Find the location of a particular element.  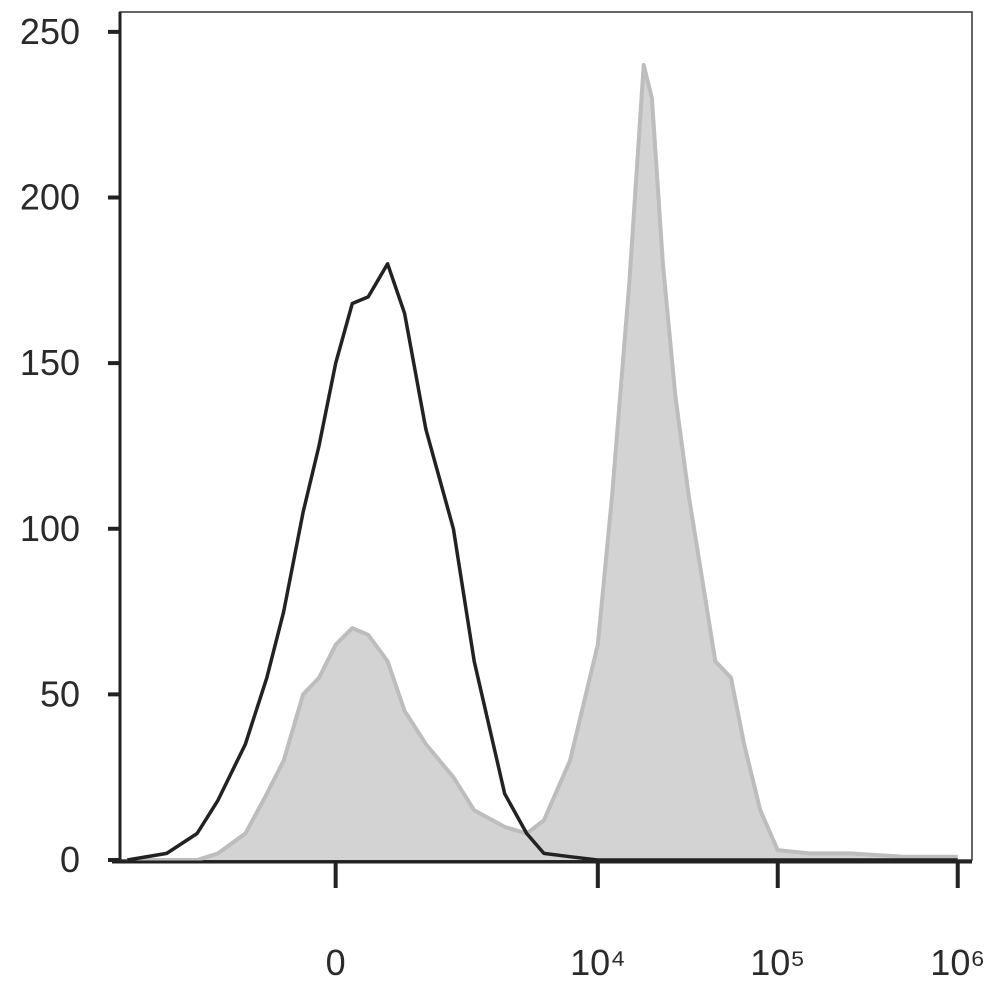

x-tick-label: 10⁶ is located at coordinates (957, 962).